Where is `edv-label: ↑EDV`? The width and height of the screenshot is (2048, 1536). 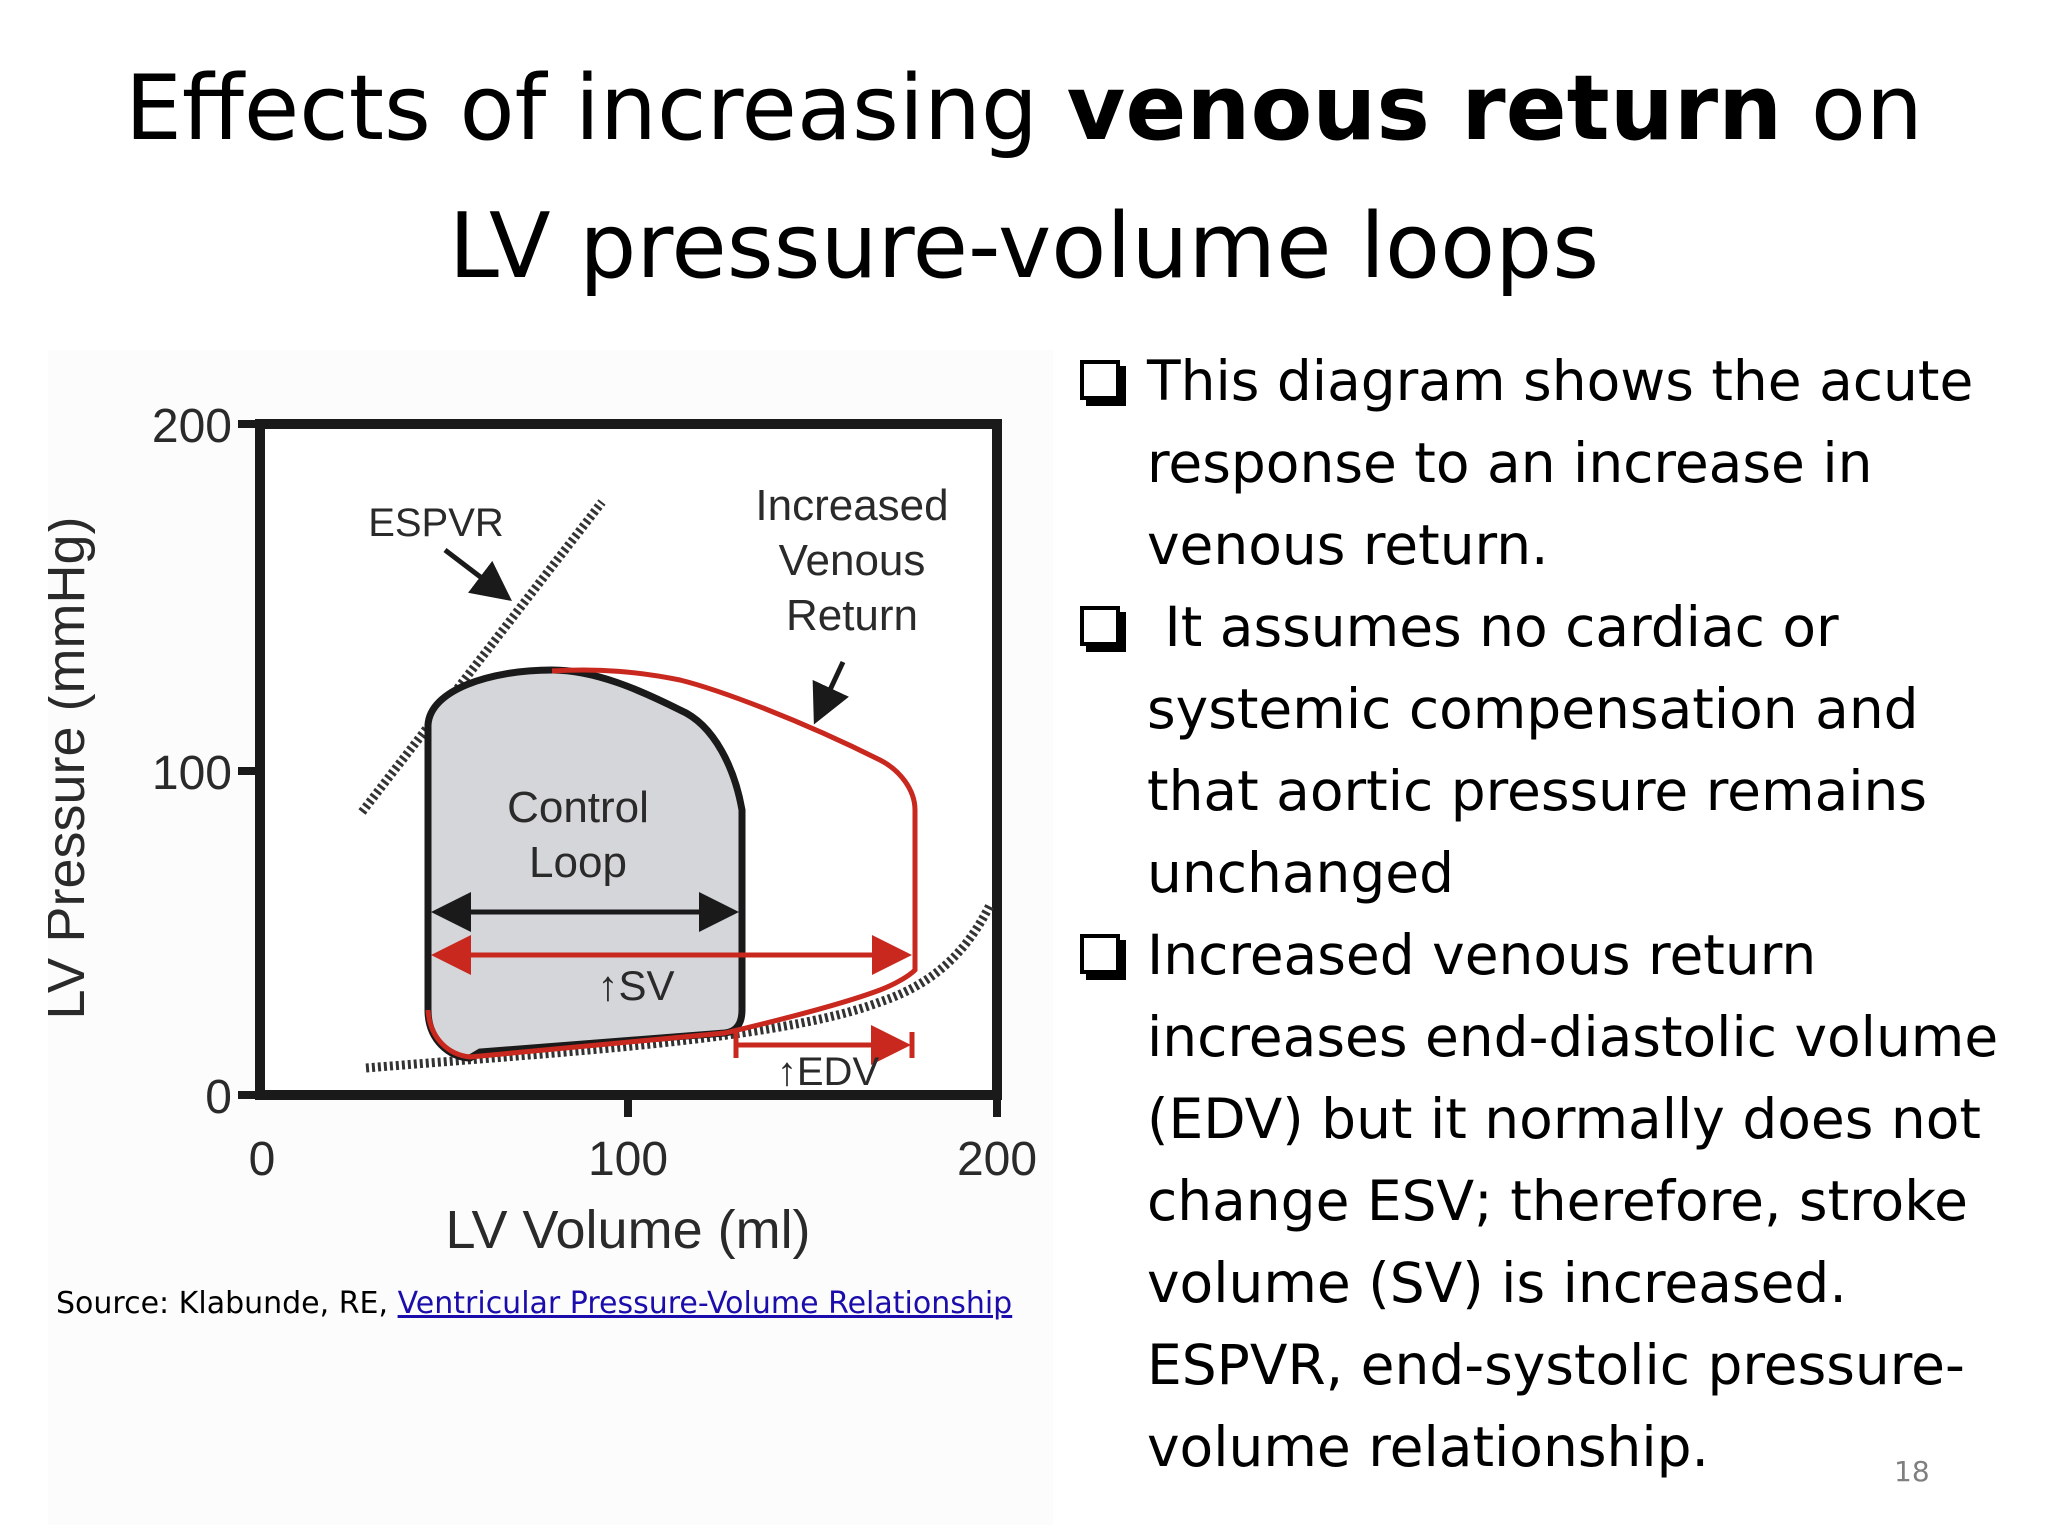
edv-label: ↑EDV is located at coordinates (828, 1072).